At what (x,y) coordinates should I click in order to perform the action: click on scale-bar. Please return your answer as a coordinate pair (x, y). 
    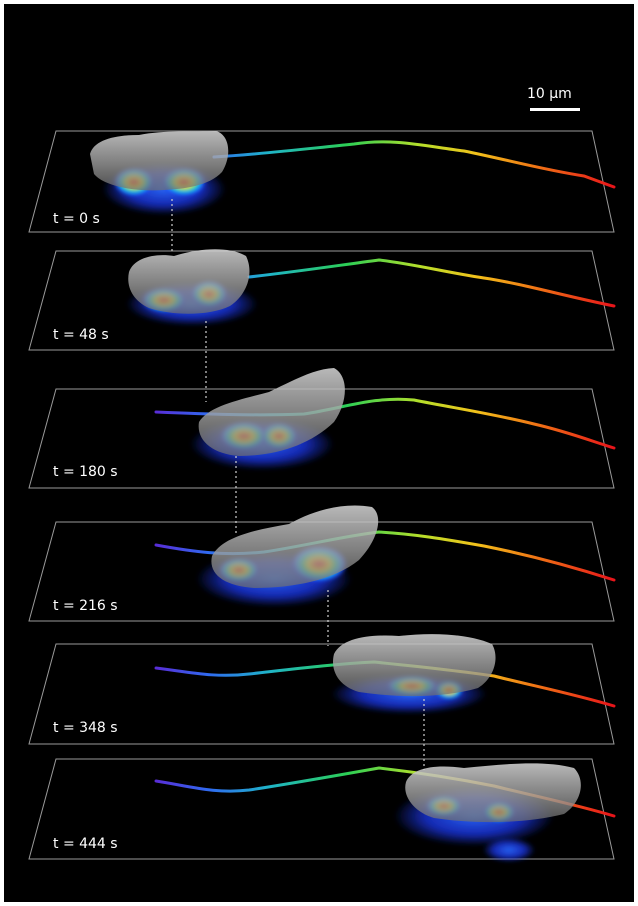
    Looking at the image, I should click on (555, 109).